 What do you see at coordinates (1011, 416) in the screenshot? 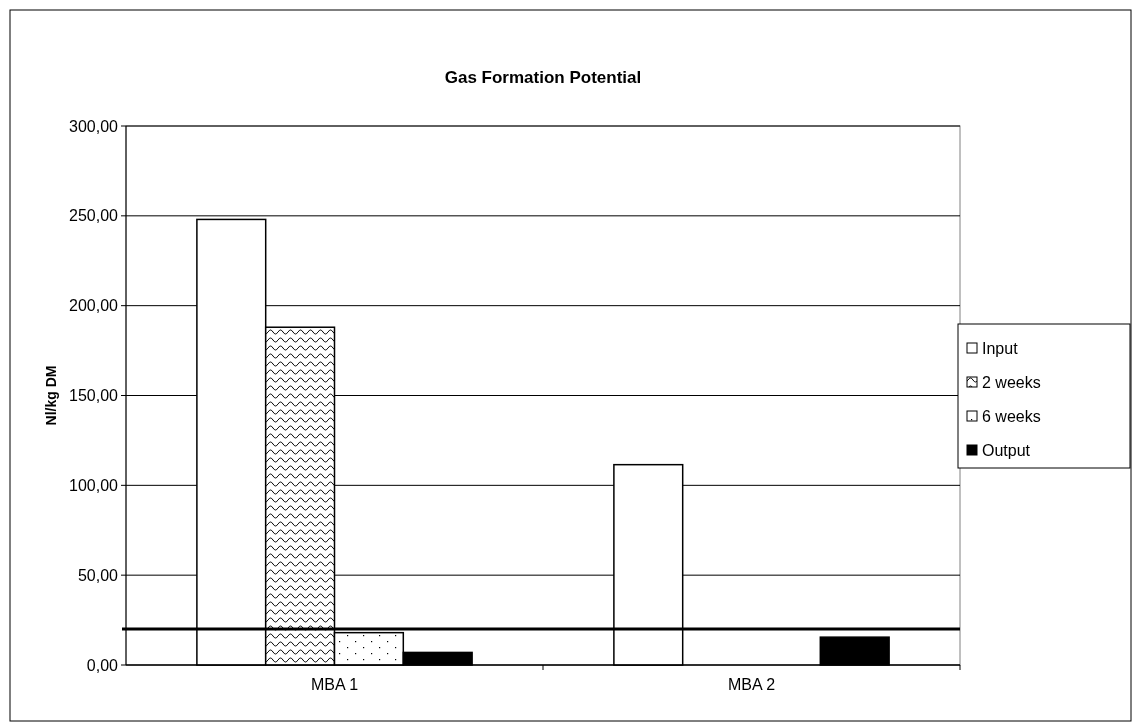
I see `legend-label: 6 weeks` at bounding box center [1011, 416].